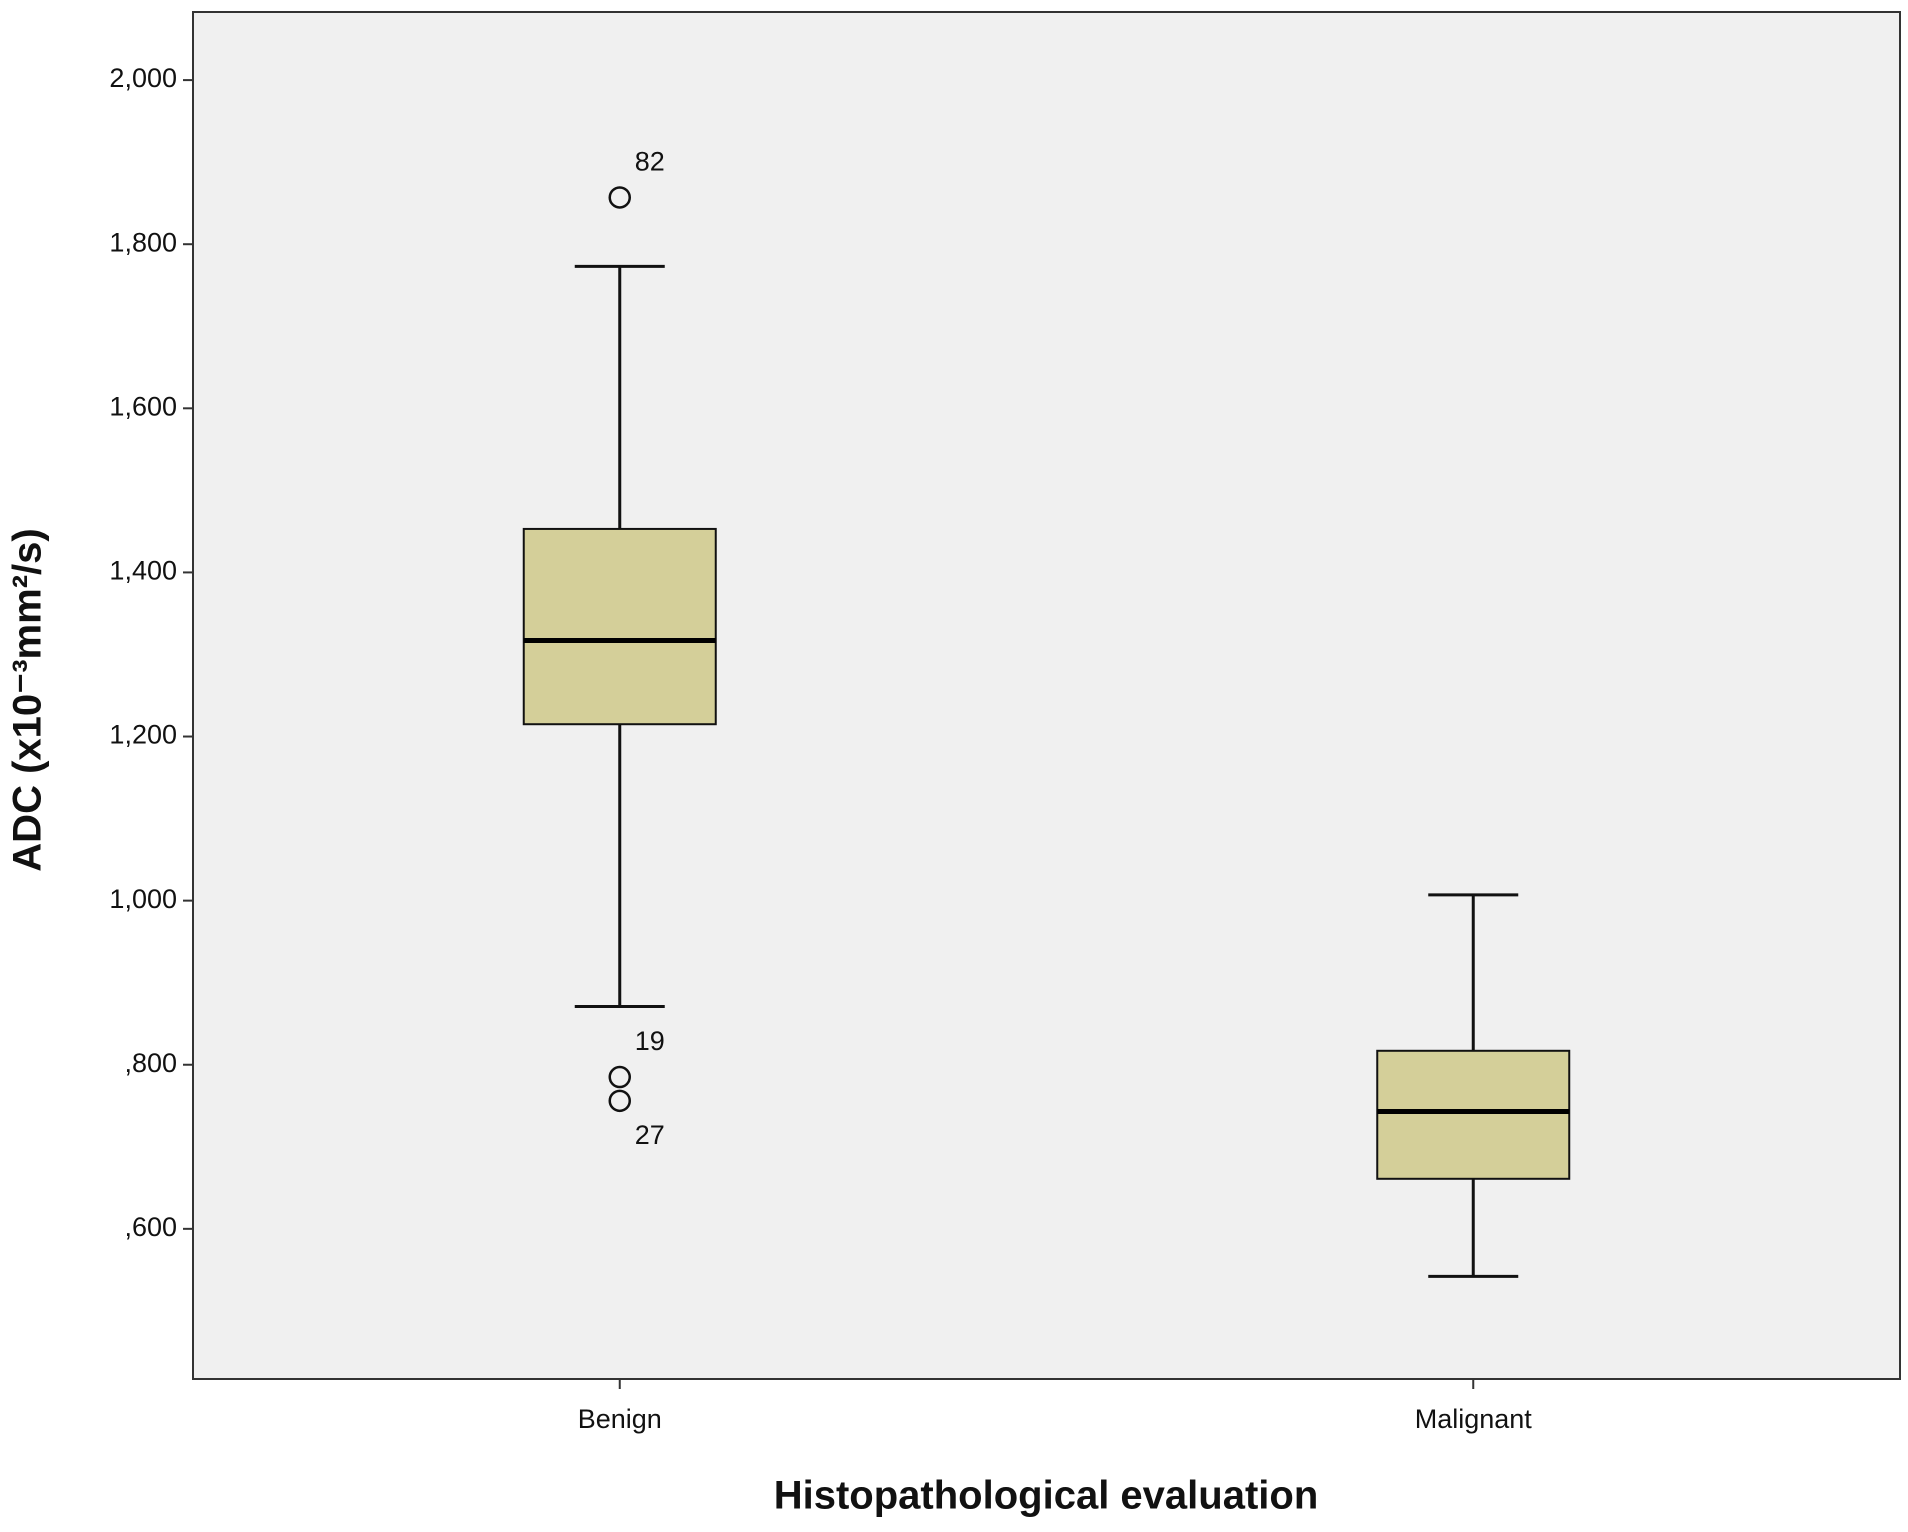  What do you see at coordinates (150, 1063) in the screenshot?
I see `y-tick-label: ,800` at bounding box center [150, 1063].